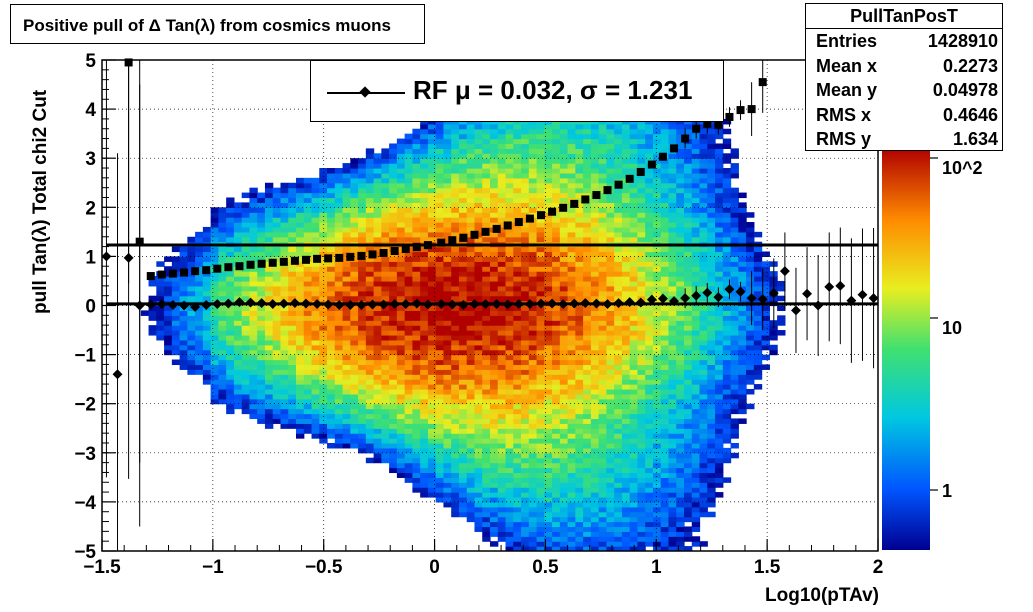  I want to click on y-tick-label: −3, so click(85, 454).